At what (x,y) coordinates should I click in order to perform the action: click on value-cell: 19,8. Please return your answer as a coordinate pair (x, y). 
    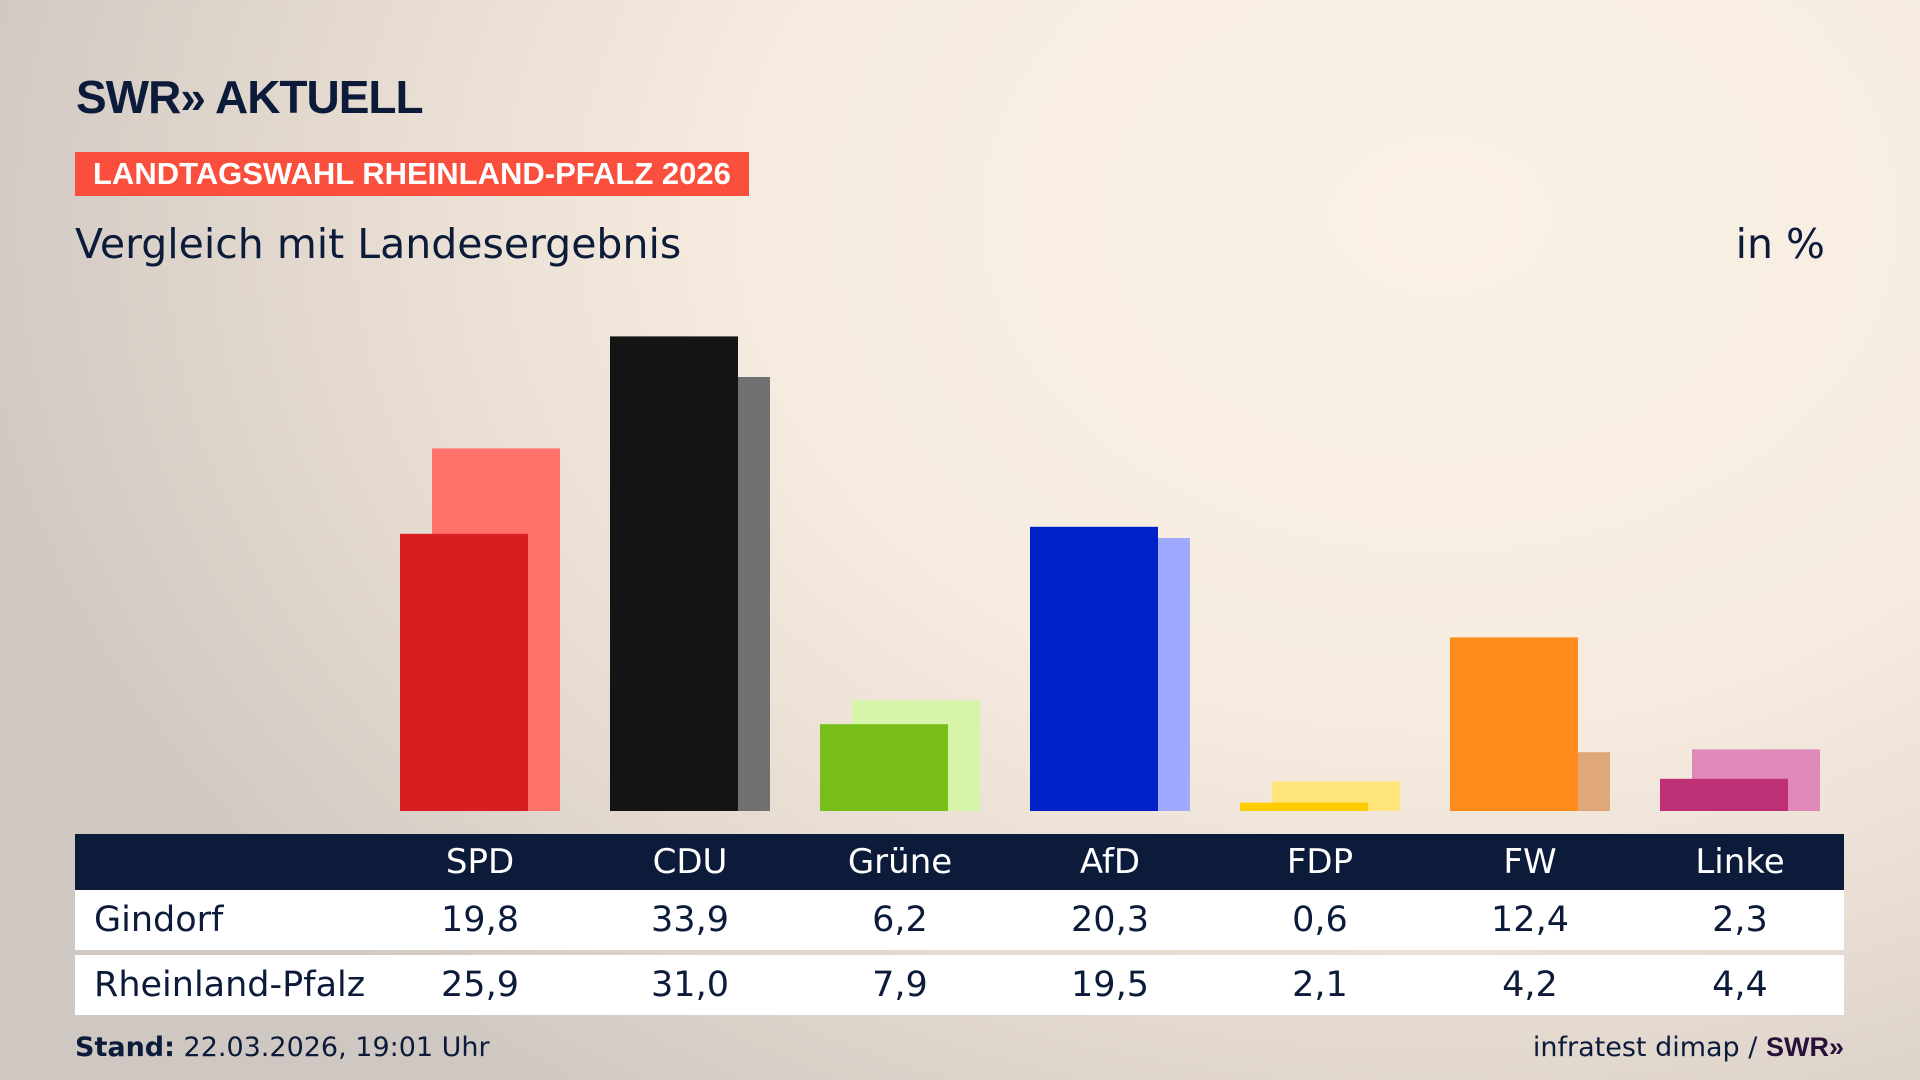
    Looking at the image, I should click on (480, 920).